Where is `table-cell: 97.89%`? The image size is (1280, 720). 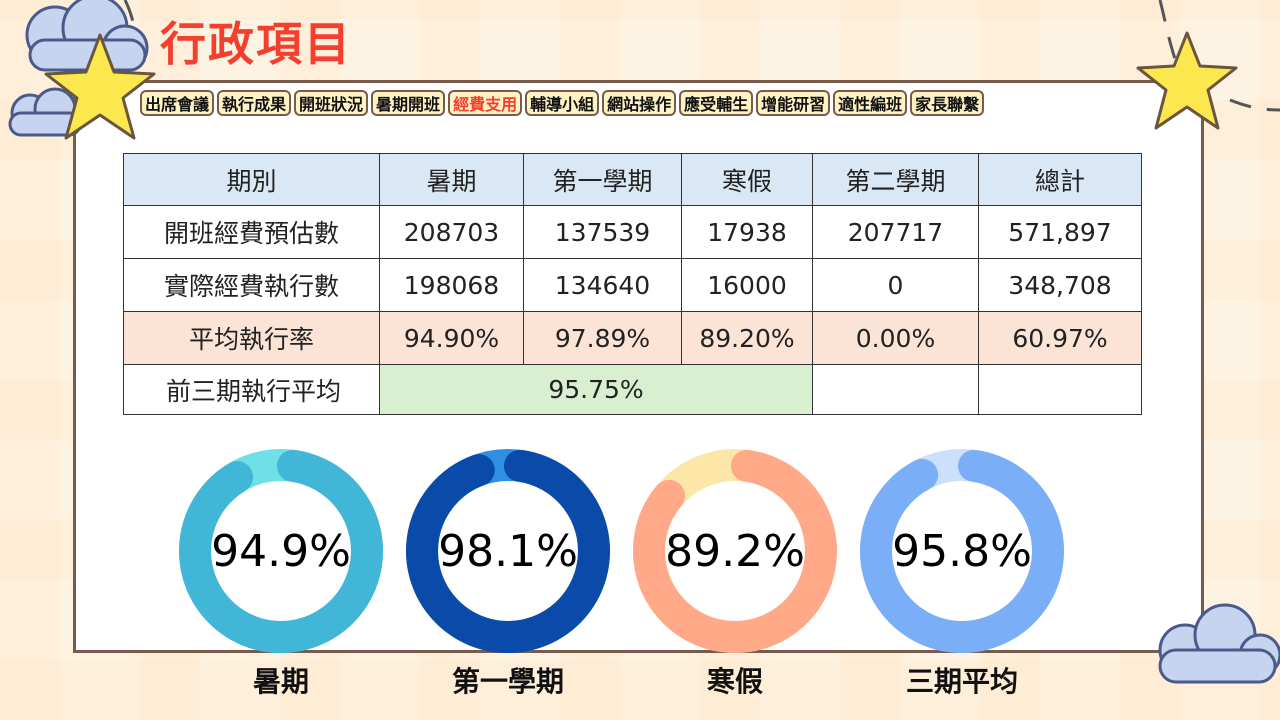
table-cell: 97.89% is located at coordinates (602, 338).